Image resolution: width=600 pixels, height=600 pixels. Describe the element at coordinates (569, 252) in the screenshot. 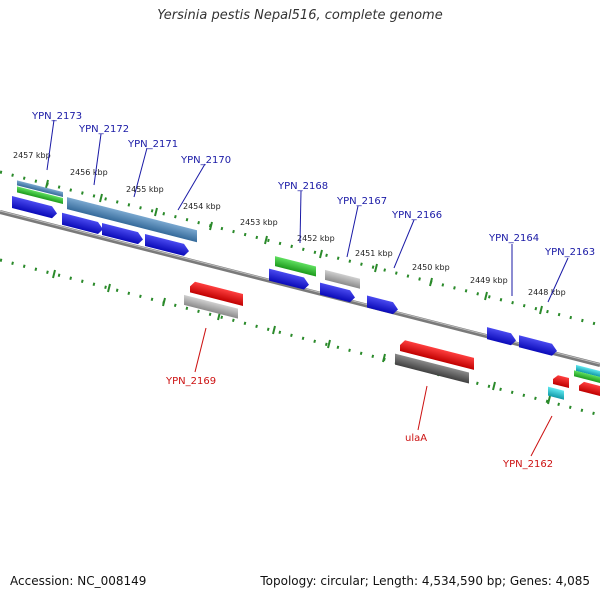

I see `gene-label: YPN_2163` at that location.